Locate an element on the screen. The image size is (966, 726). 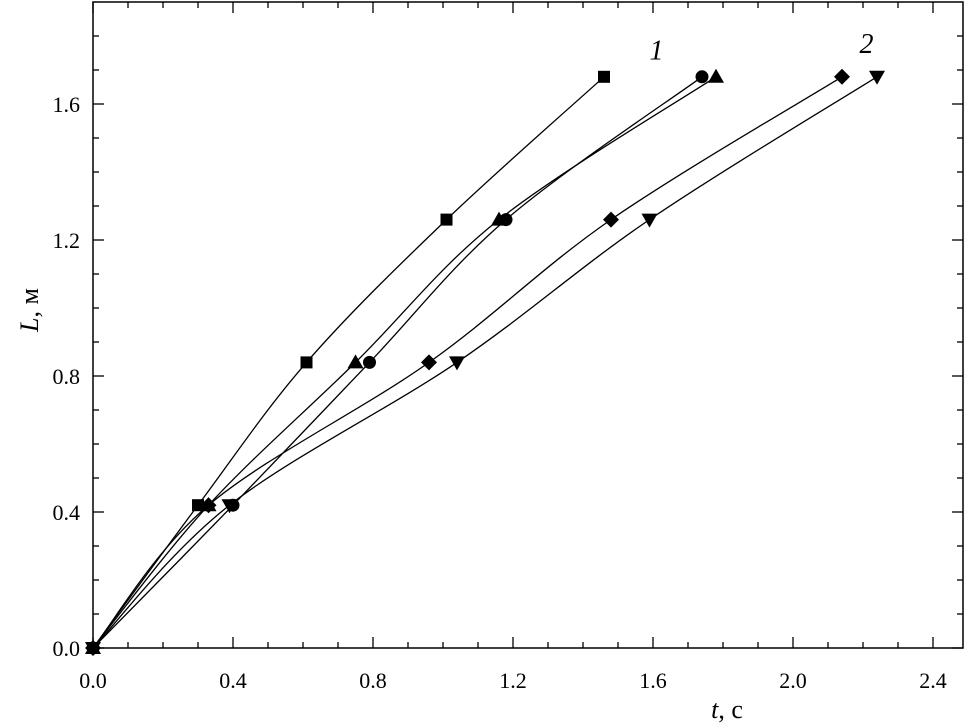
x-tick-label: 1.6 is located at coordinates (653, 680).